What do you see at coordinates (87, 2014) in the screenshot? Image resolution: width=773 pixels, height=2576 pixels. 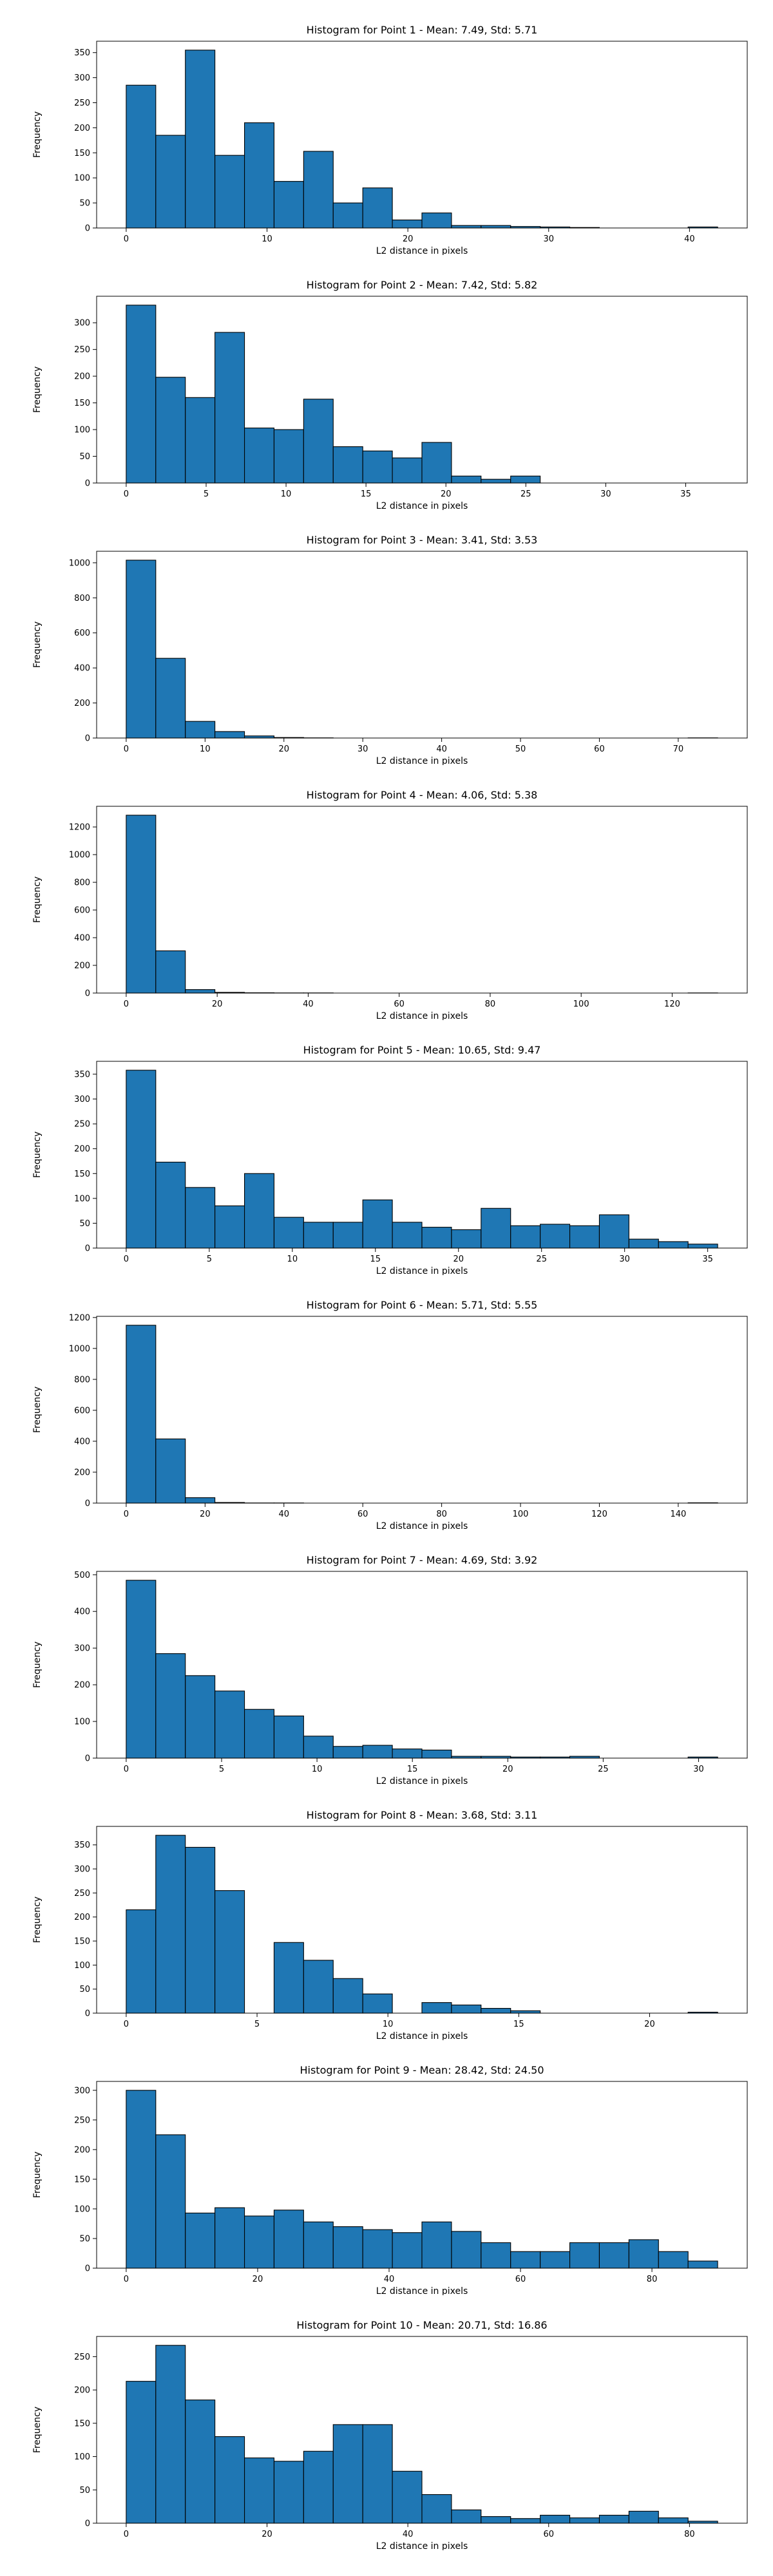 I see `y-tick-label: 0` at bounding box center [87, 2014].